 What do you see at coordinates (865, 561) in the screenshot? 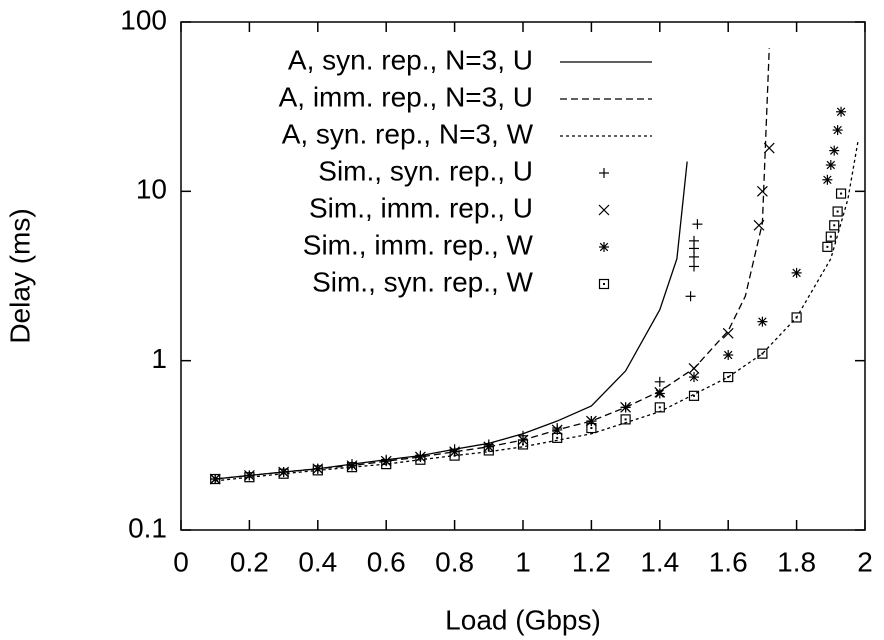
I see `x-tick-label: 2` at bounding box center [865, 561].